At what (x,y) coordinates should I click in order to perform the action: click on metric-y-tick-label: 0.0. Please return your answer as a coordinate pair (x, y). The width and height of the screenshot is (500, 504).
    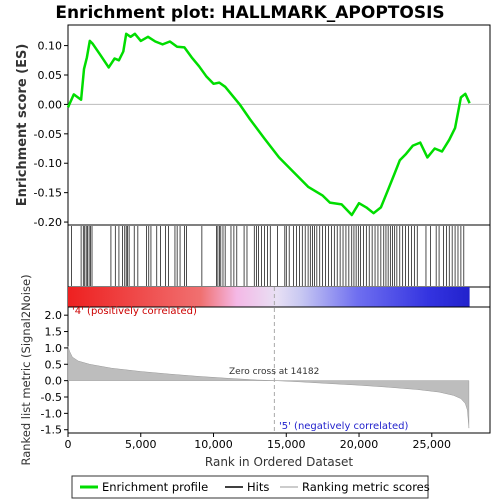
    Looking at the image, I should click on (54, 381).